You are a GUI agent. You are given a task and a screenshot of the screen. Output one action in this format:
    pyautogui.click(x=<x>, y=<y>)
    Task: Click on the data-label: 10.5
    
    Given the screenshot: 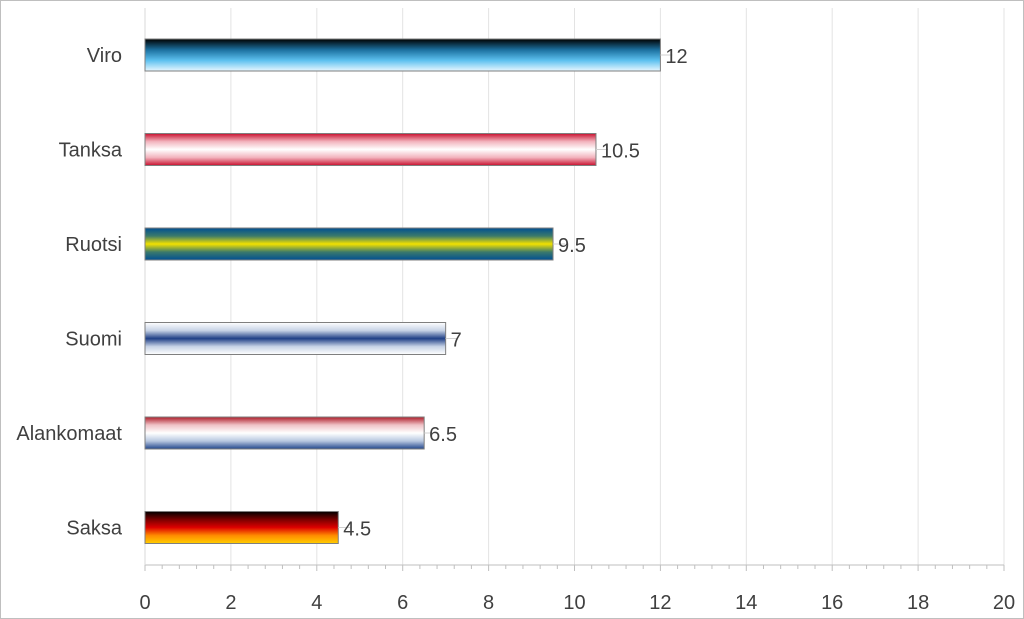 What is the action you would take?
    pyautogui.click(x=620, y=152)
    